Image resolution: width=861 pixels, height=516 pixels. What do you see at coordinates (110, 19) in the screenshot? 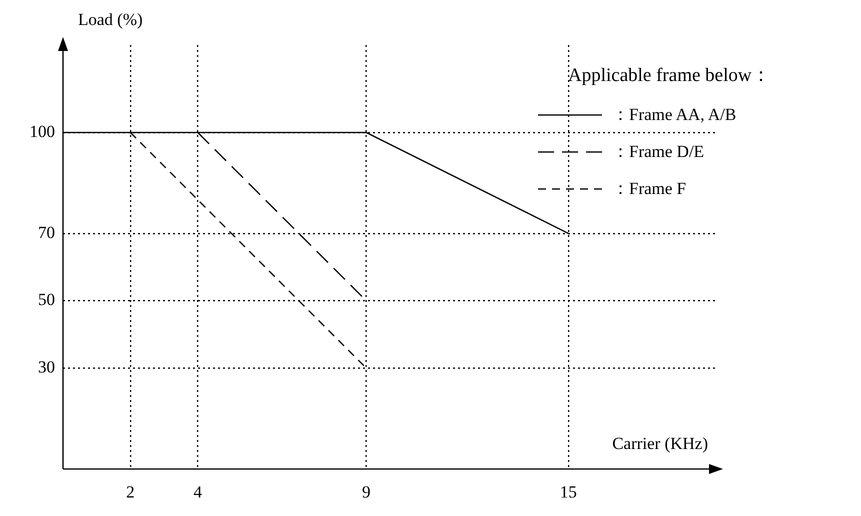
I see `y-axis-title: Load (%)` at bounding box center [110, 19].